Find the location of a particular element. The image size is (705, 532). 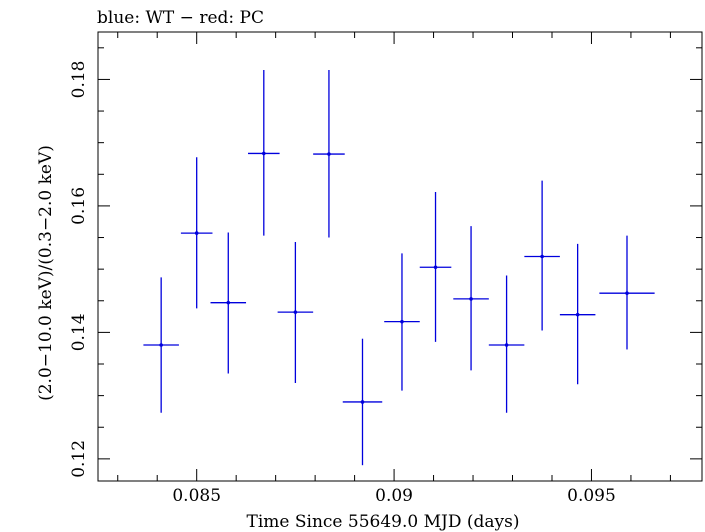

x-tick-label: 0.085 is located at coordinates (196, 496).